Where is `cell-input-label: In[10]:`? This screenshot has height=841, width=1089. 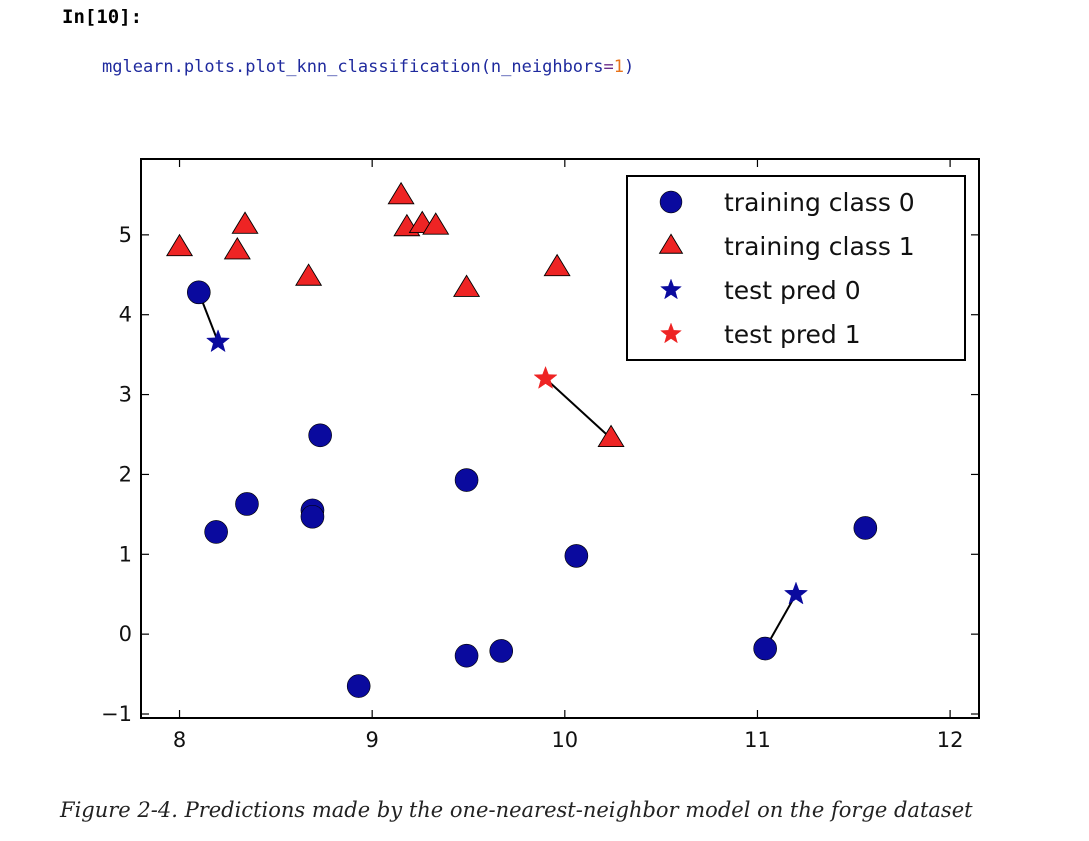
cell-input-label: In[10]: is located at coordinates (102, 17).